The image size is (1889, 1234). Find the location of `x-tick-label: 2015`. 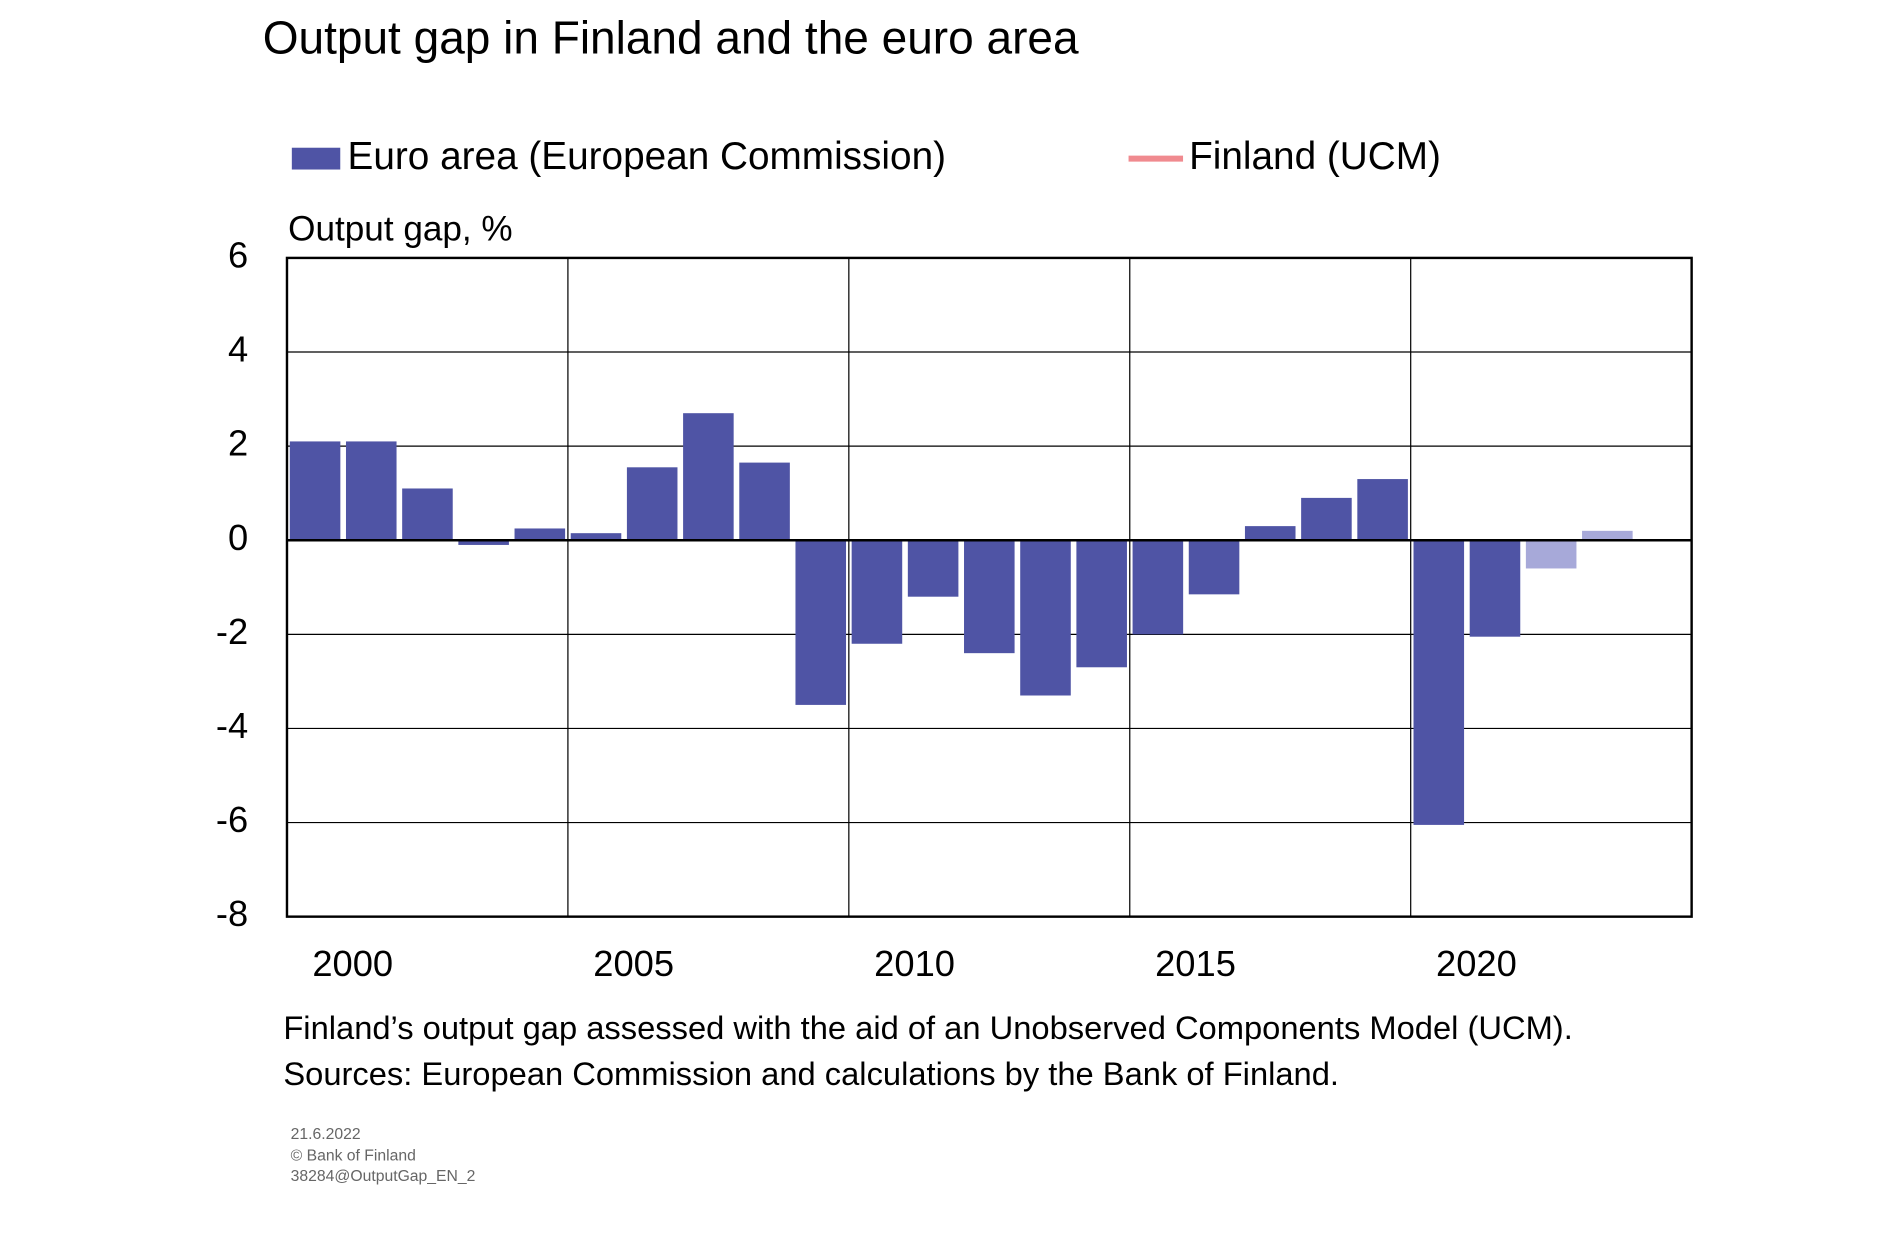

x-tick-label: 2015 is located at coordinates (1195, 963).